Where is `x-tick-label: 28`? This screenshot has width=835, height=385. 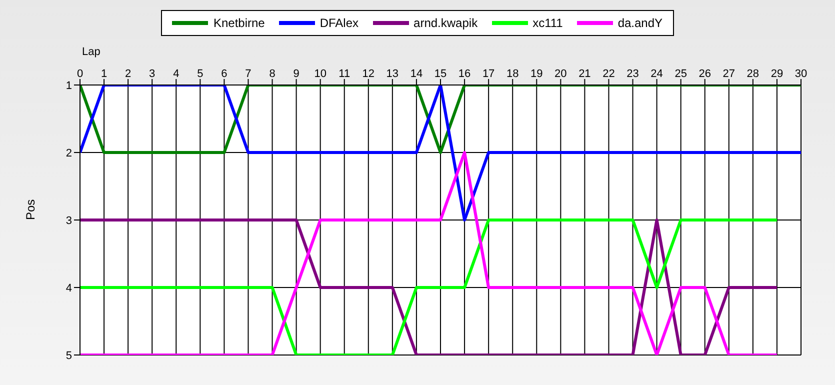 x-tick-label: 28 is located at coordinates (753, 74).